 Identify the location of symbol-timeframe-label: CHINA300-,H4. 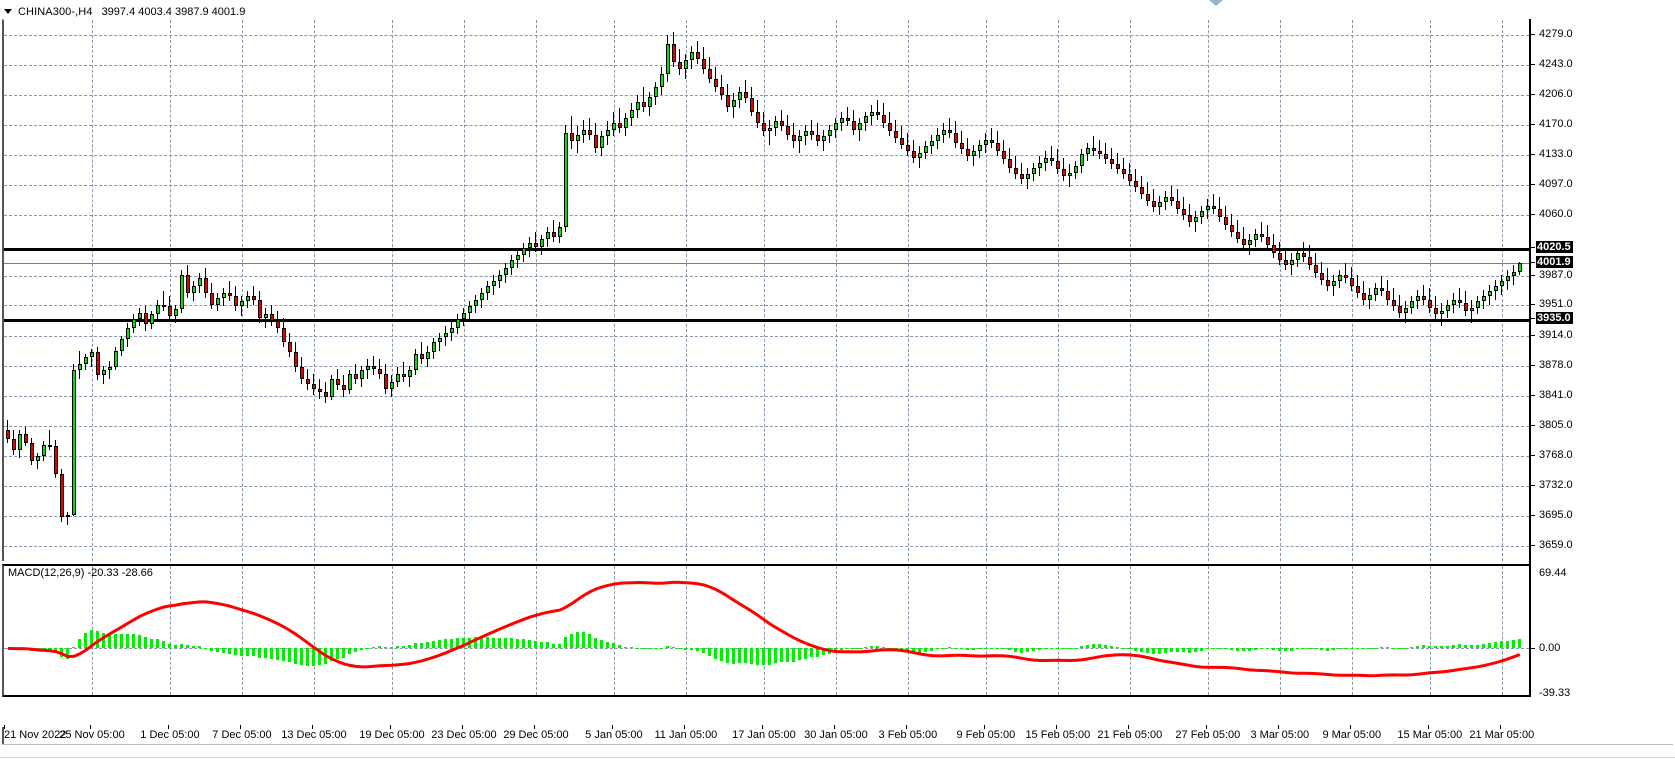
(55, 11).